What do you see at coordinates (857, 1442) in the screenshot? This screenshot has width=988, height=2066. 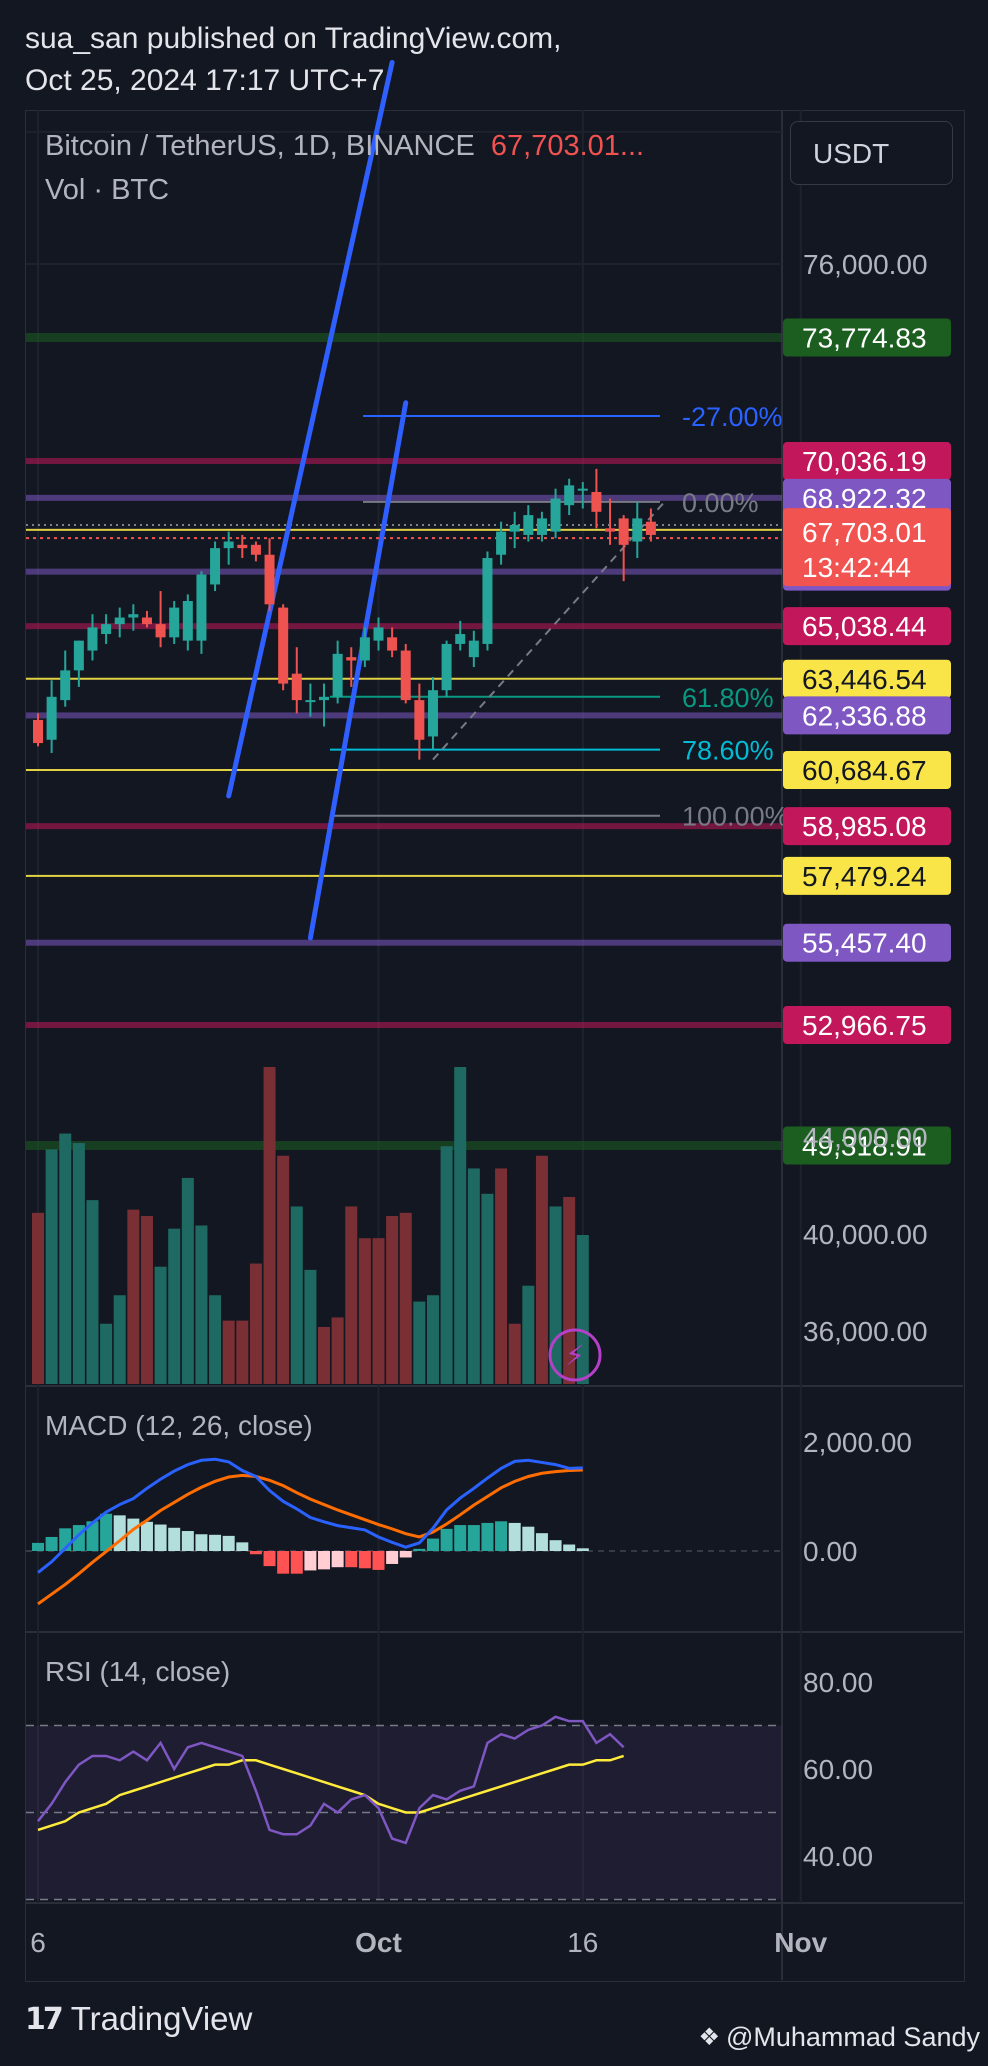 I see `macd-axis-label: 2,000.00` at bounding box center [857, 1442].